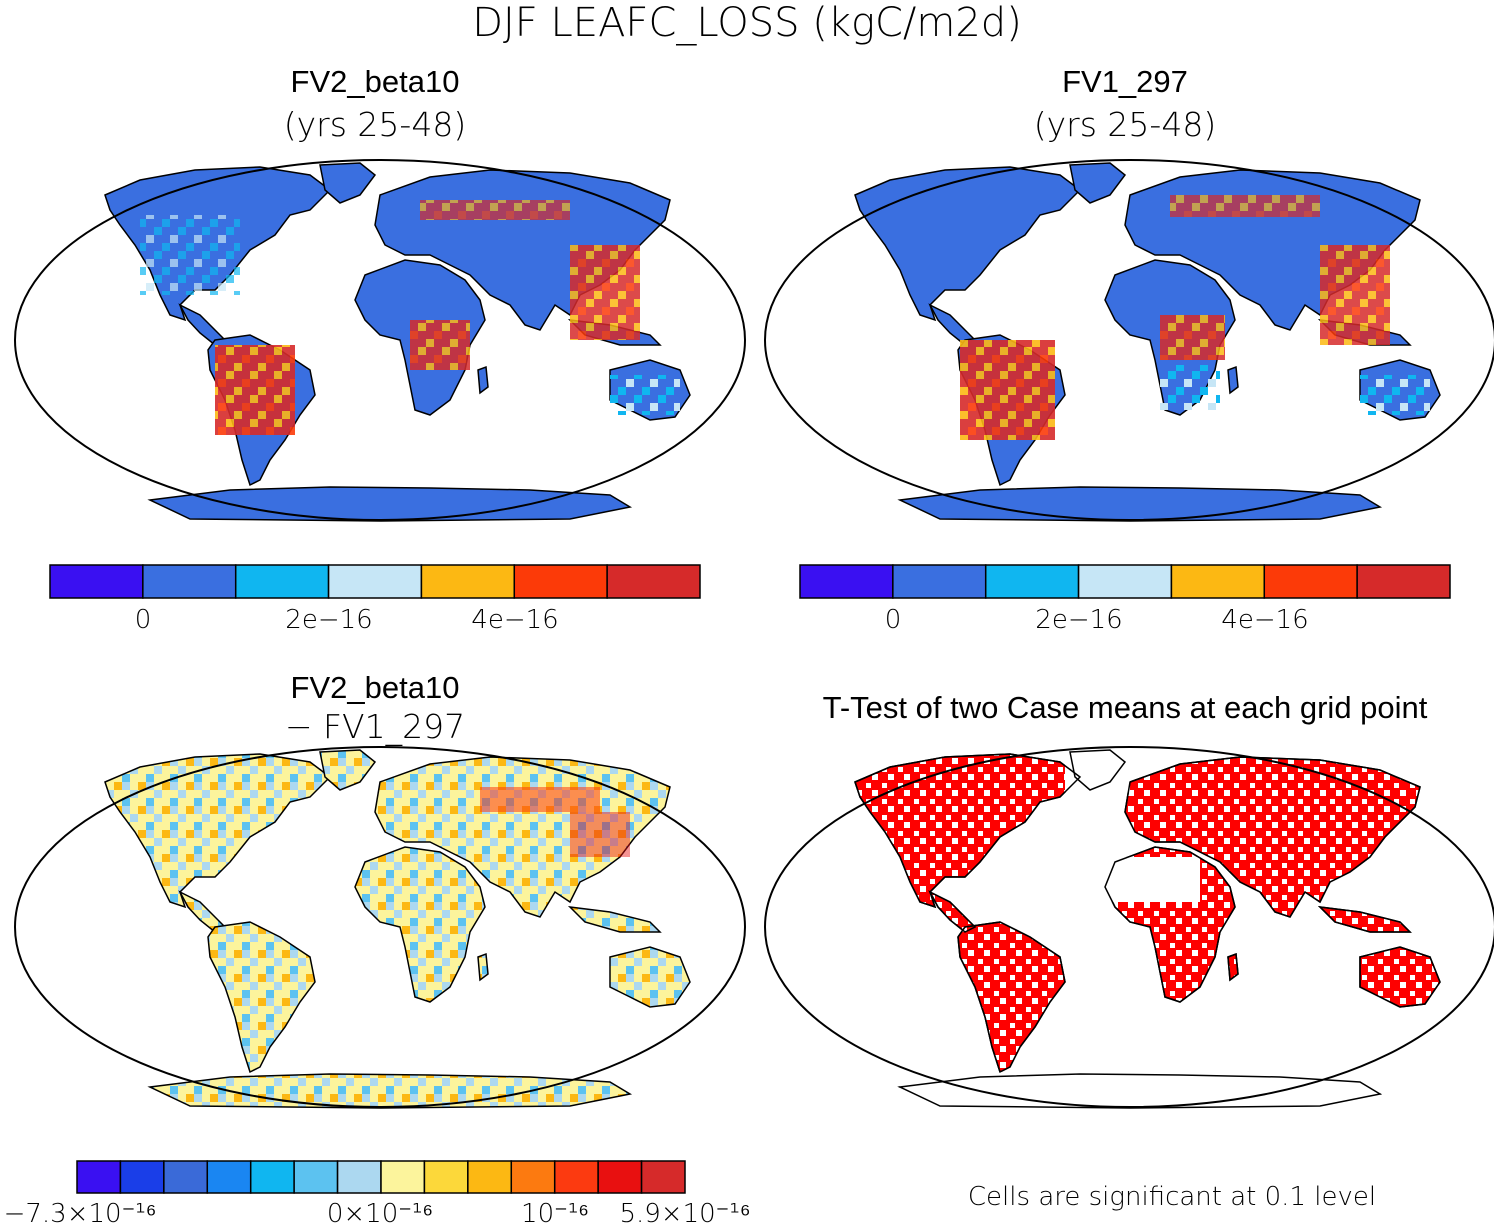 This screenshot has width=1494, height=1230. Describe the element at coordinates (80, 1214) in the screenshot. I see `colorbar-tick-label: −7.3×10⁻¹⁶` at that location.